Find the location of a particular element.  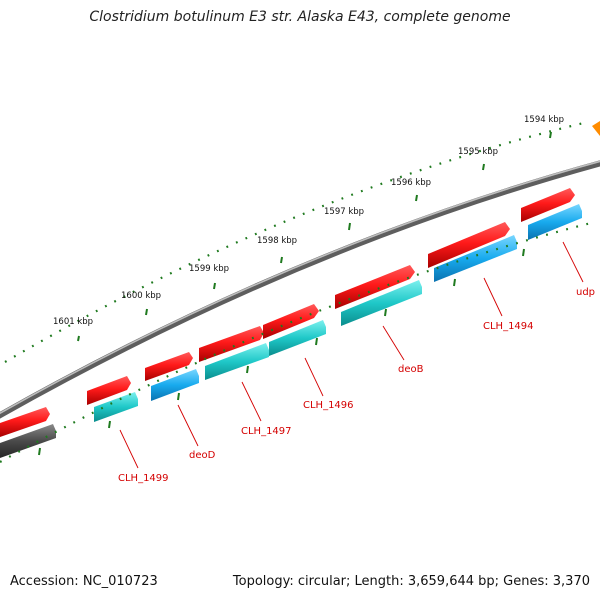

gene-label-deod: deoD is located at coordinates (202, 455).